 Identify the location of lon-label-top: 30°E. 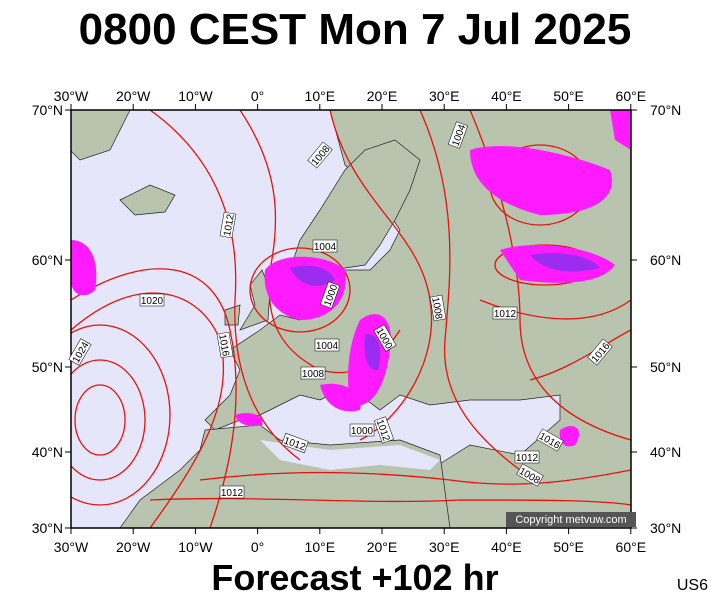
(444, 96).